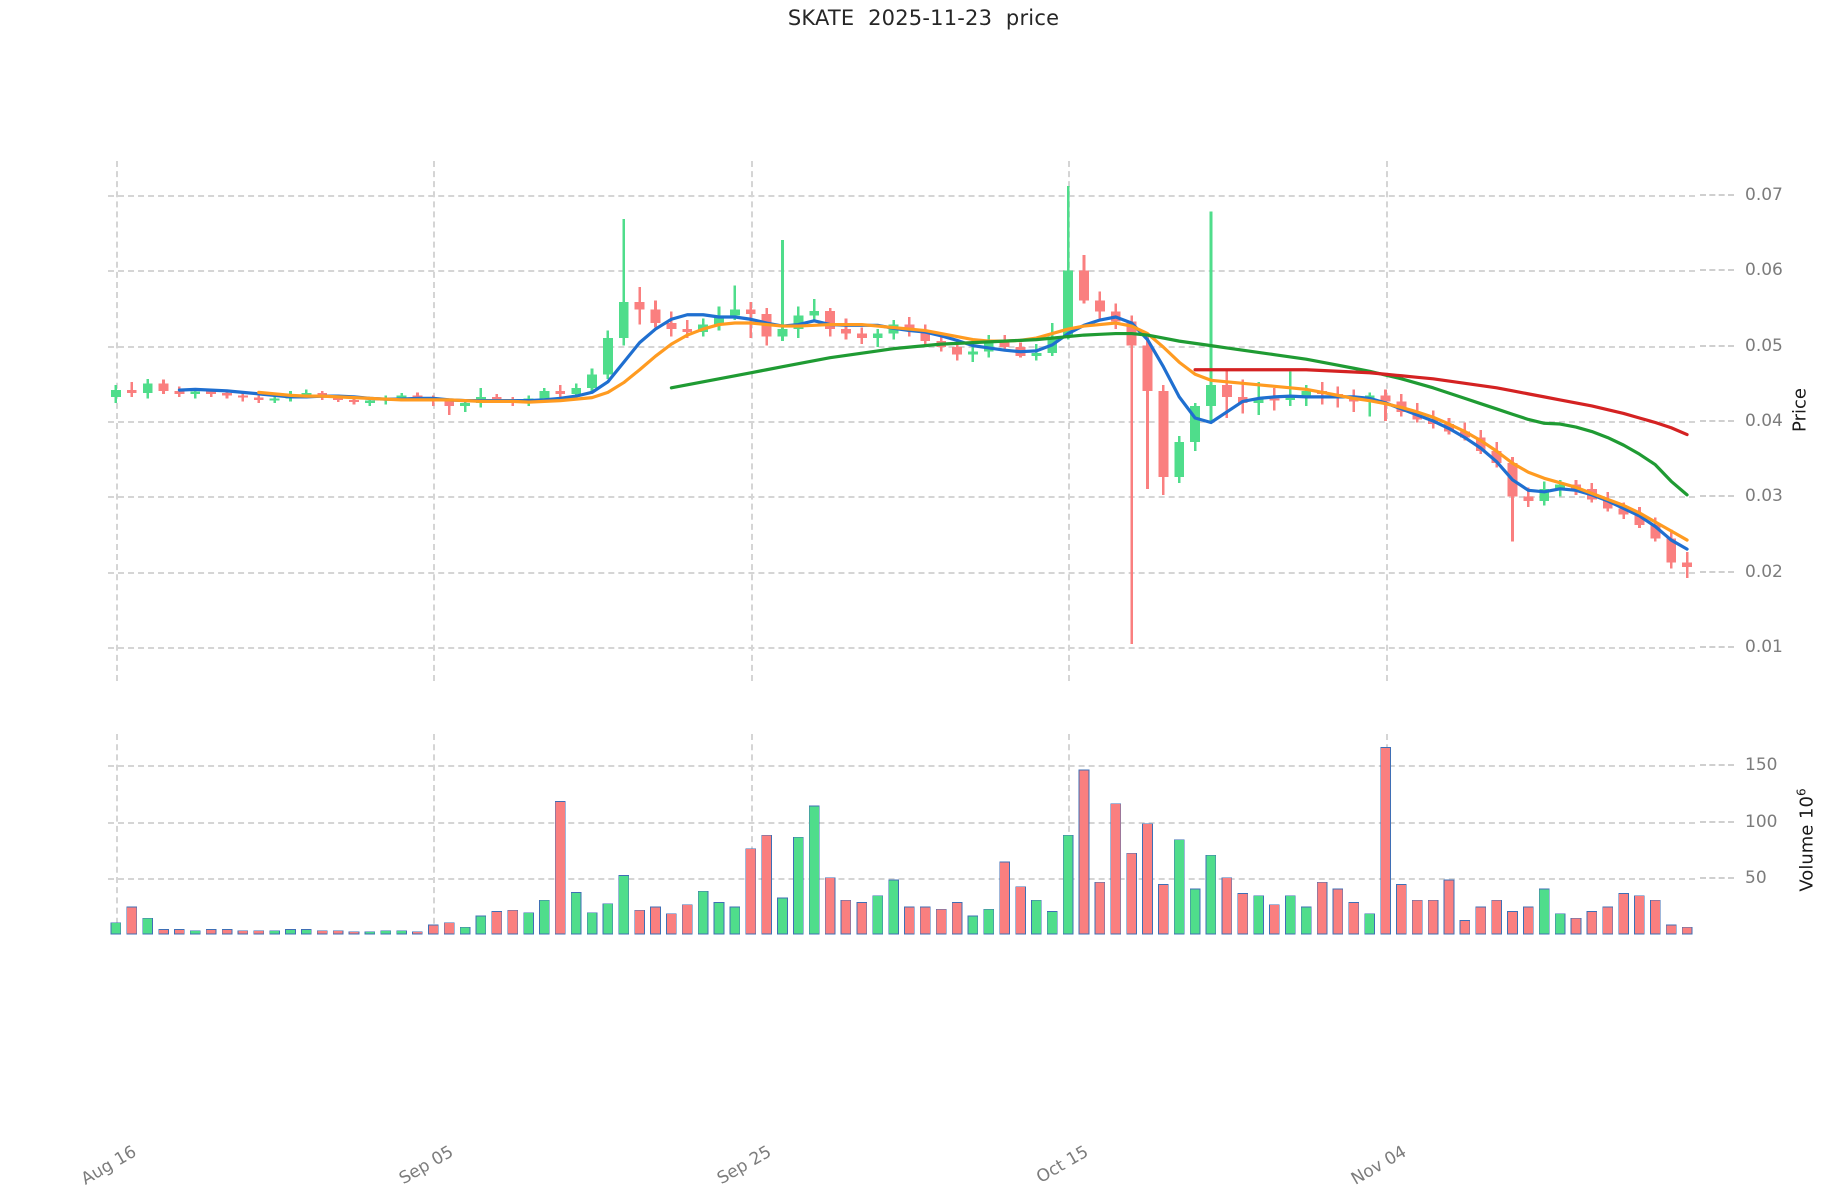 The height and width of the screenshot is (1202, 1847). I want to click on moving-average-line, so click(973, 431).